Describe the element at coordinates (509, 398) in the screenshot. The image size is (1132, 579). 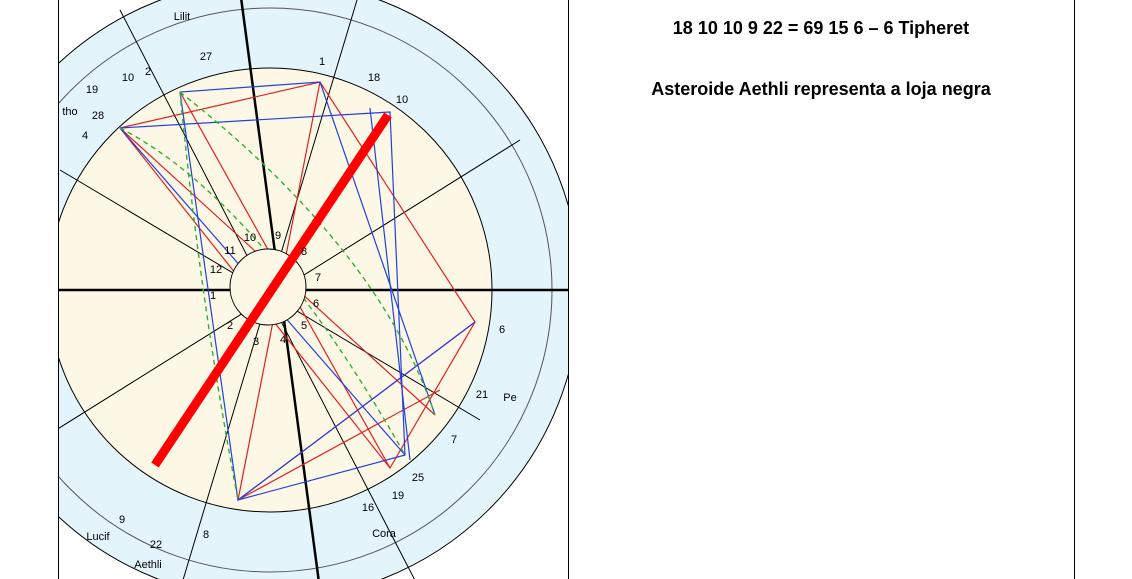
I see `chart-label: Pe` at that location.